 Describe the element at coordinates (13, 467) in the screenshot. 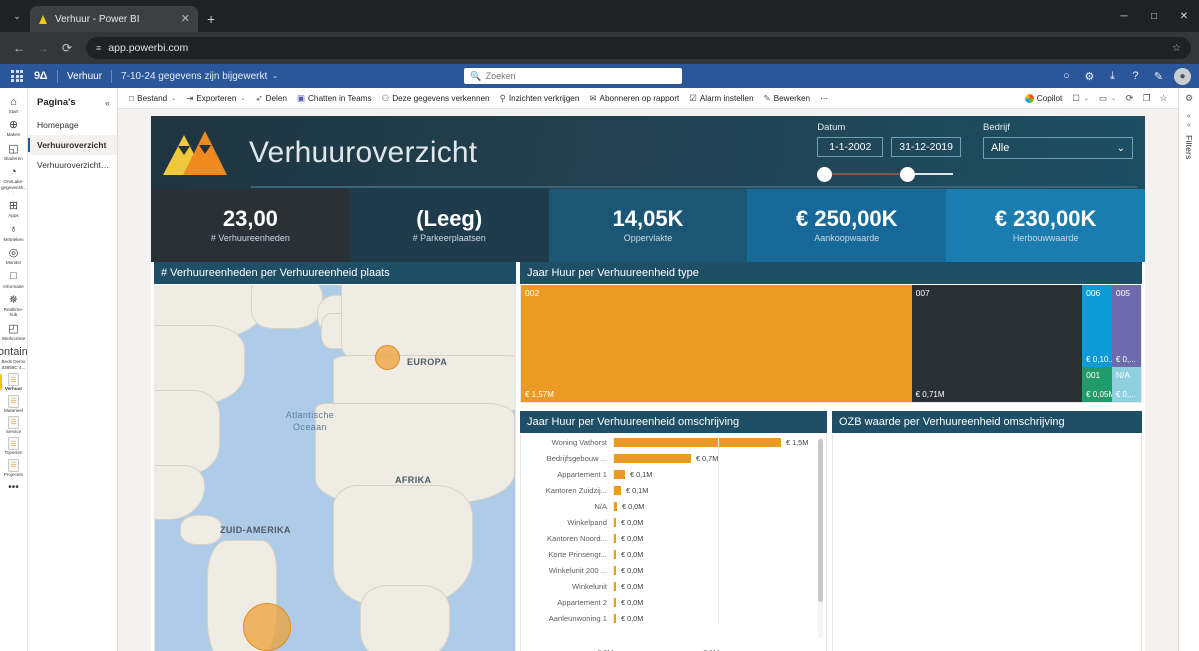

I see `sidebar-item-projecten: ☰ Projecten` at that location.